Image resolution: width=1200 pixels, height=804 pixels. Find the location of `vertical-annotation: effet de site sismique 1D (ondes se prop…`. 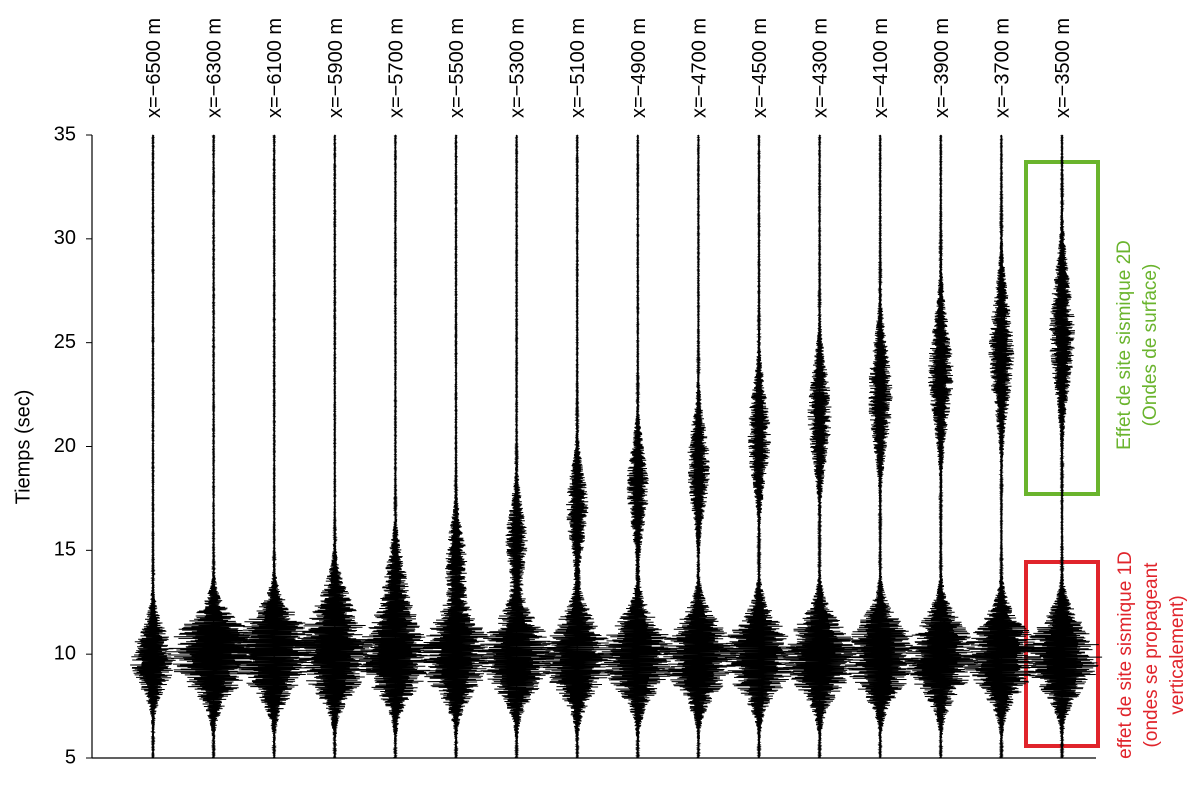

vertical-annotation: effet de site sismique 1D (ondes se prop… is located at coordinates (1151, 655).